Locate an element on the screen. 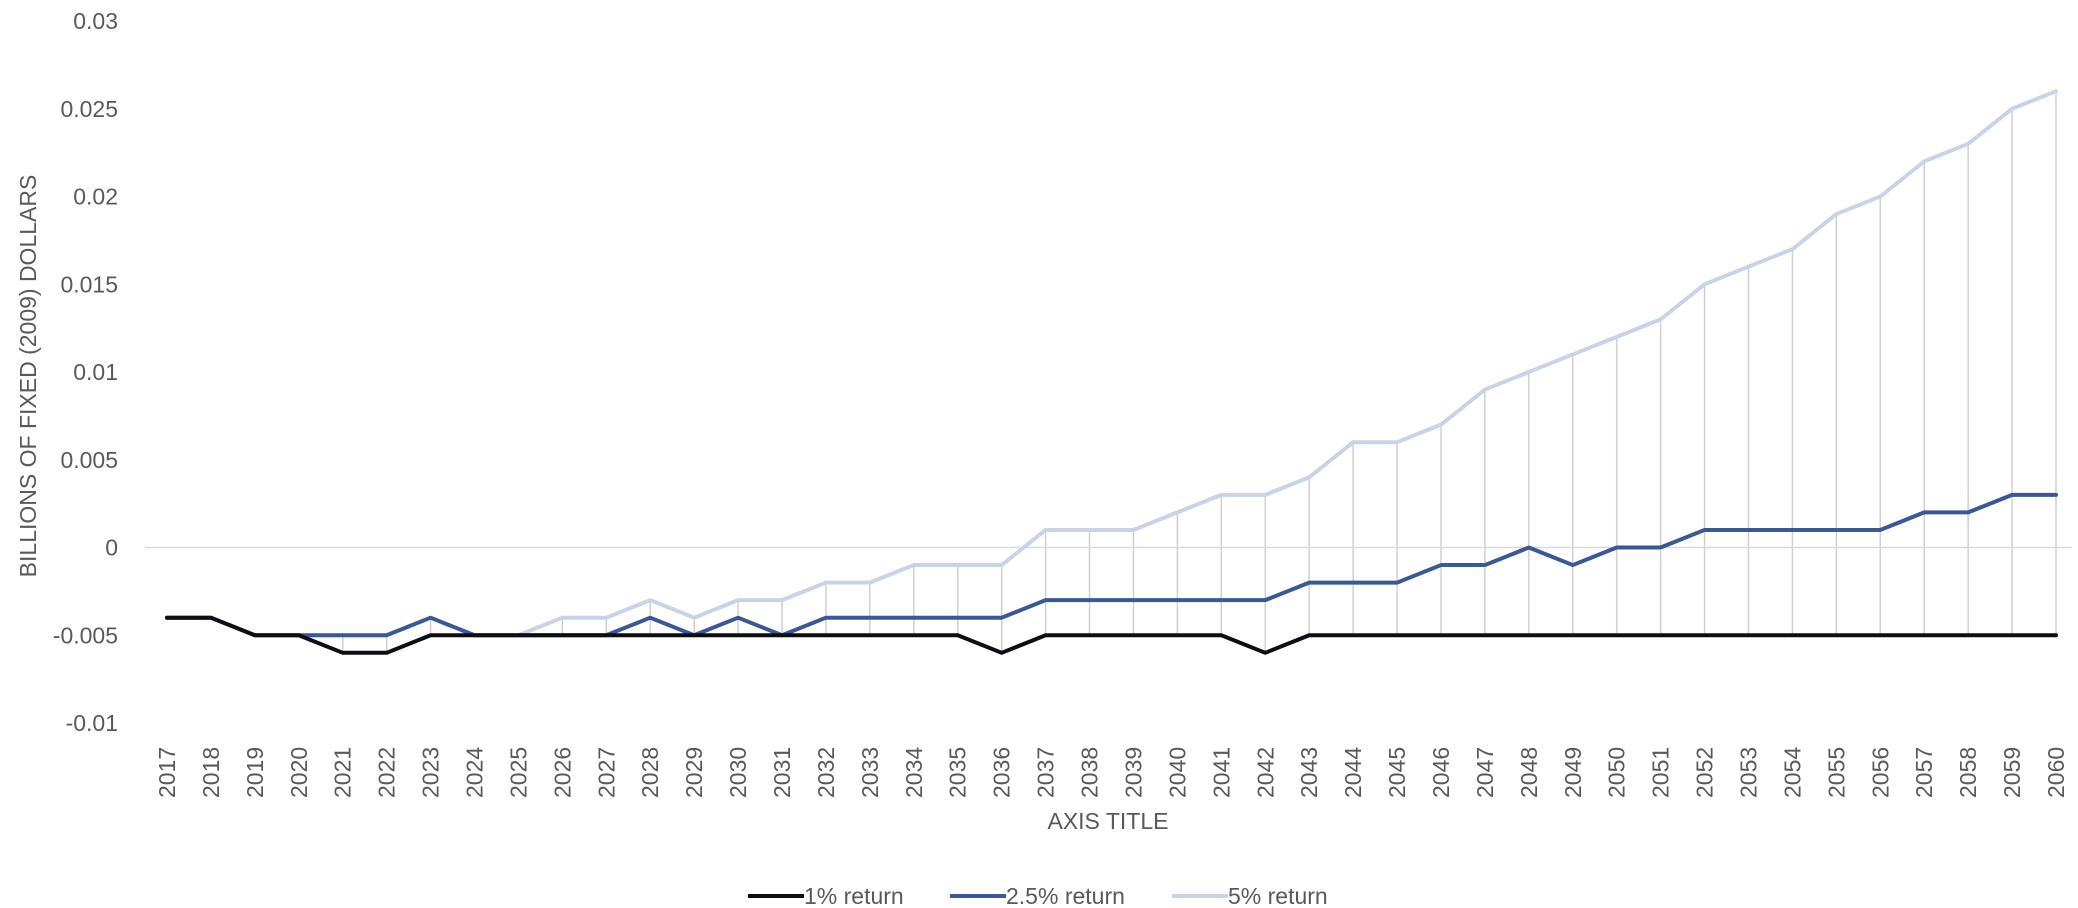 The image size is (2078, 908). x-tick-label: 2049 is located at coordinates (1573, 772).